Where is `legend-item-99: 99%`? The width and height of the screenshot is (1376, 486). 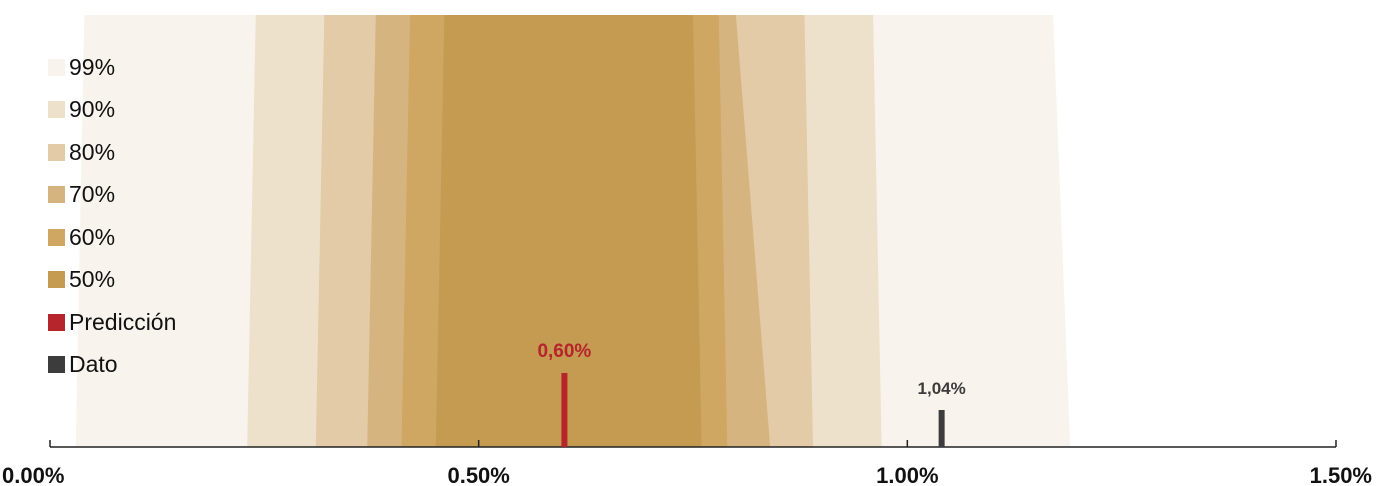 legend-item-99: 99% is located at coordinates (112, 67).